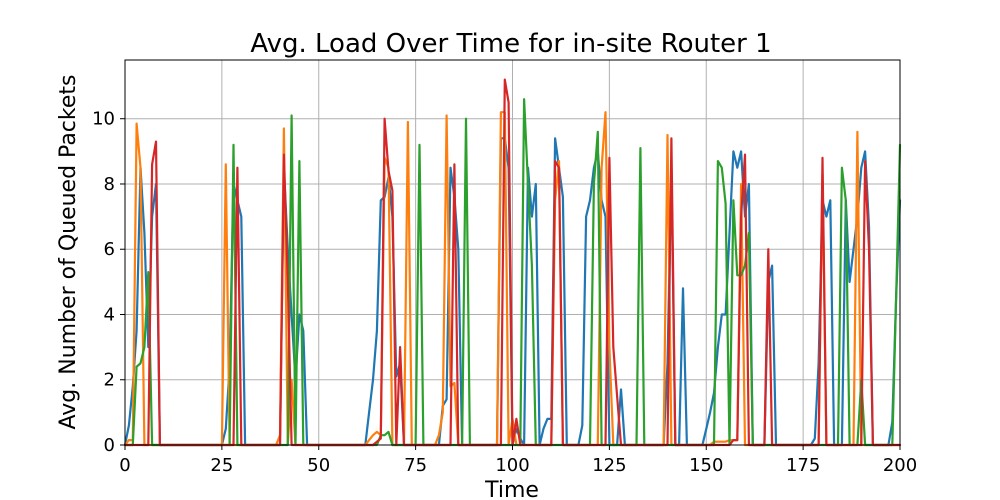 This screenshot has width=1000, height=500. Describe the element at coordinates (124, 465) in the screenshot. I see `x-tick-label: 0` at that location.